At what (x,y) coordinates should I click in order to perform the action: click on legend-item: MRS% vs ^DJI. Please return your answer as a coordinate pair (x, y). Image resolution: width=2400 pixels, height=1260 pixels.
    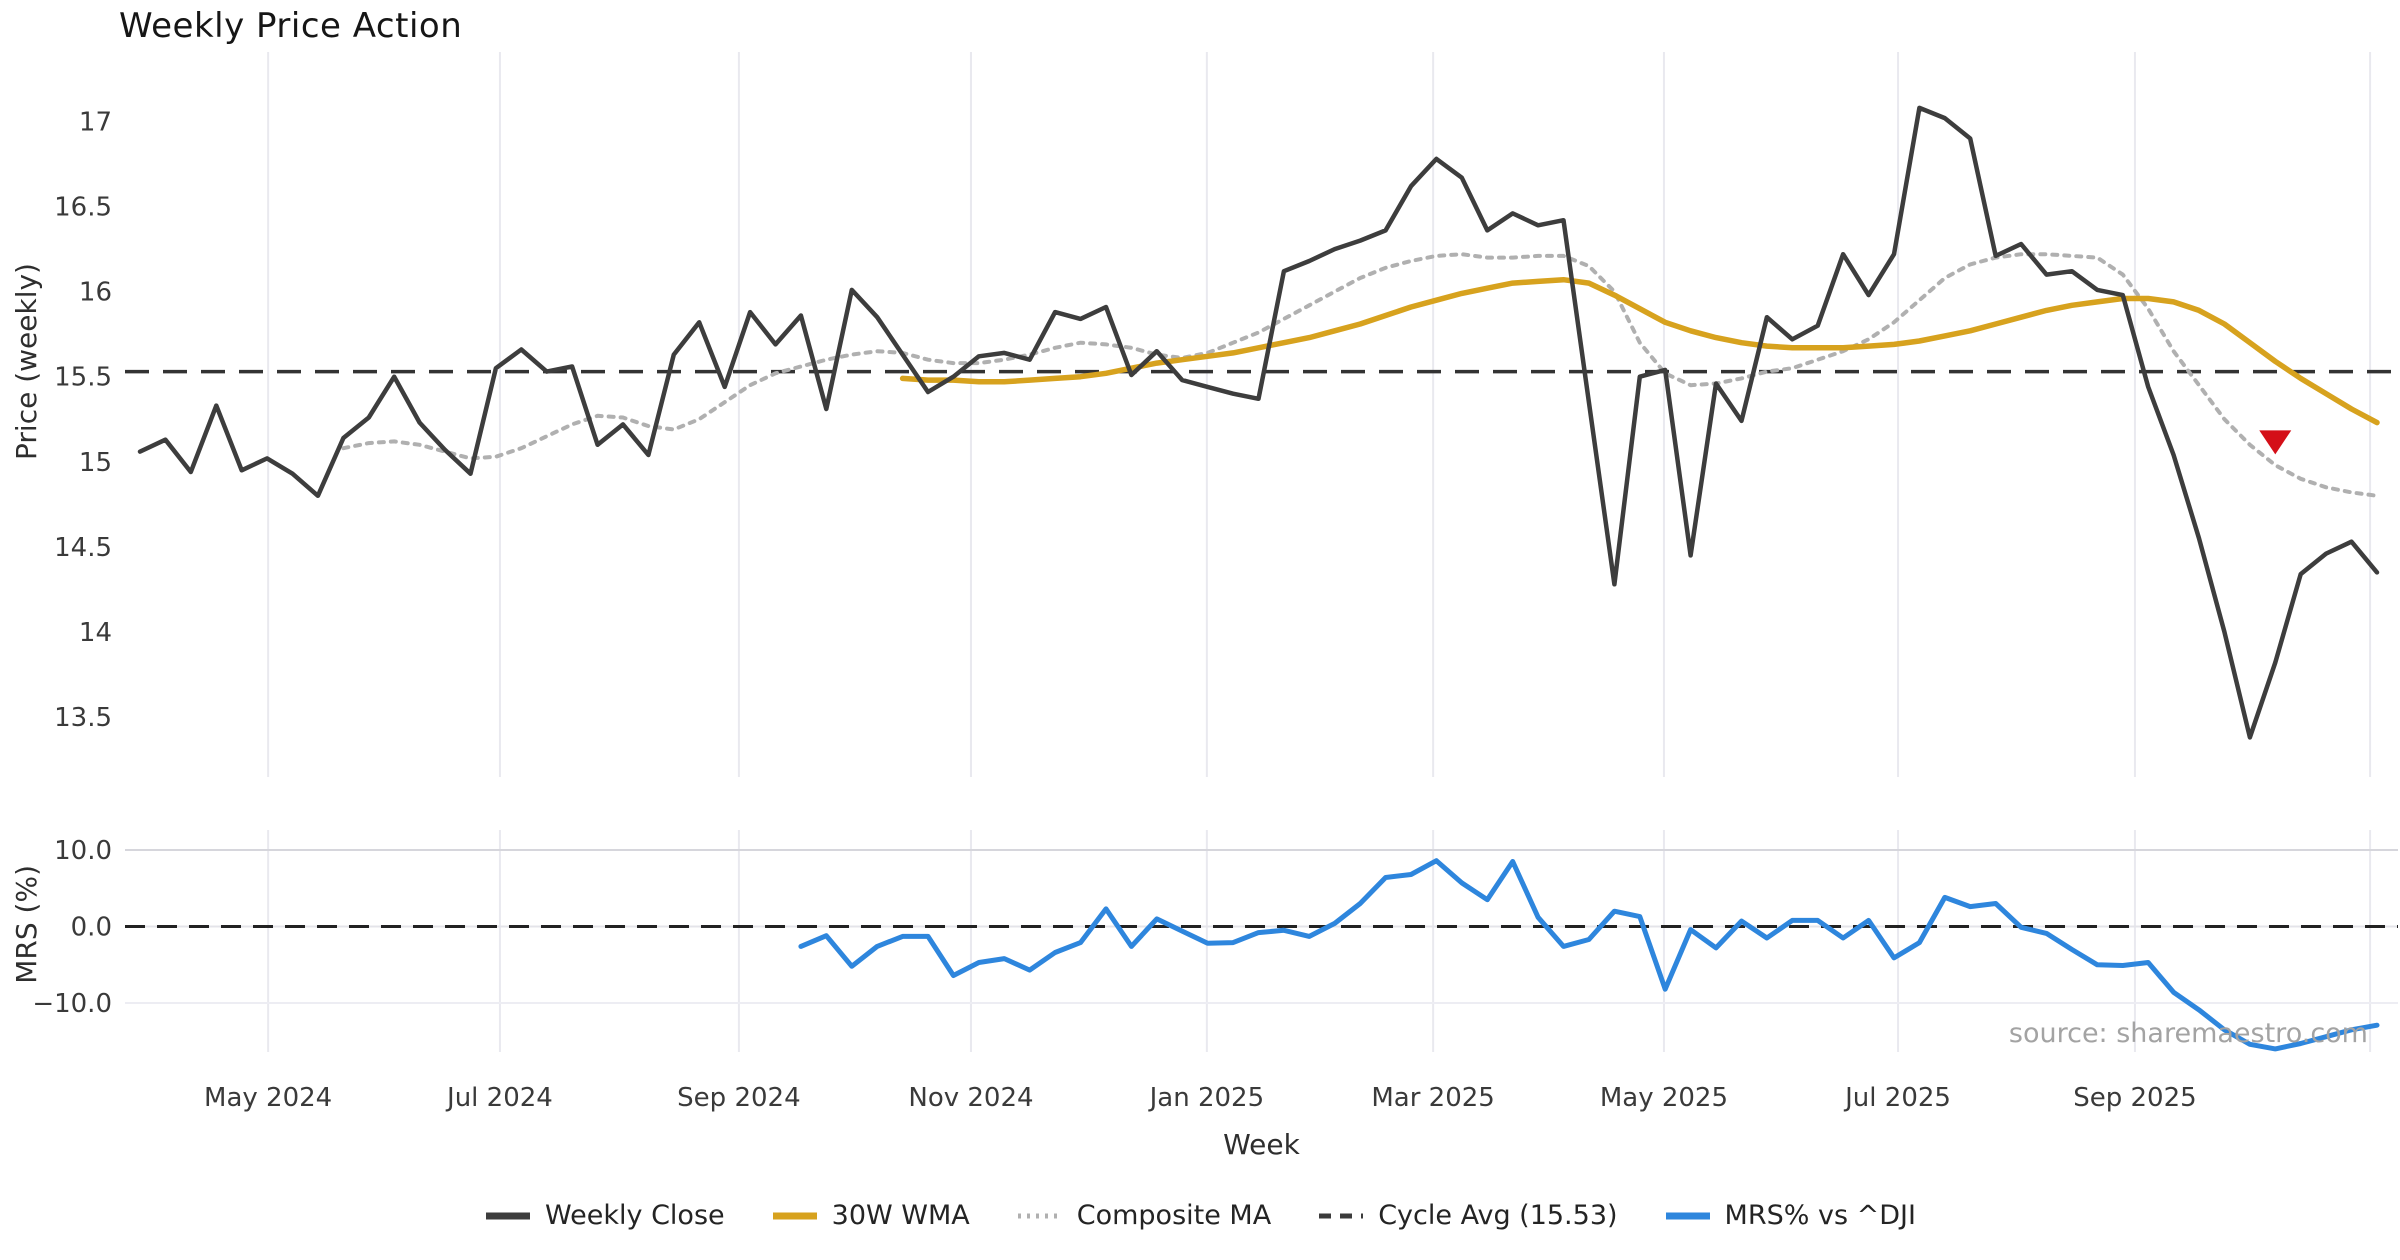
    Looking at the image, I should click on (1790, 1215).